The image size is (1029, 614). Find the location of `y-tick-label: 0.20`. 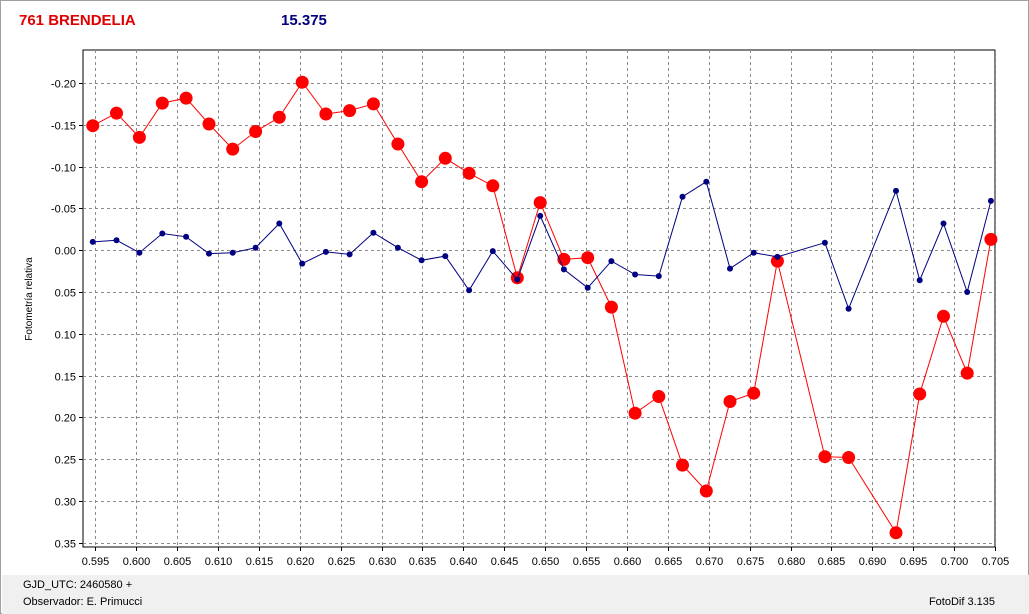

y-tick-label: 0.20 is located at coordinates (65, 419).